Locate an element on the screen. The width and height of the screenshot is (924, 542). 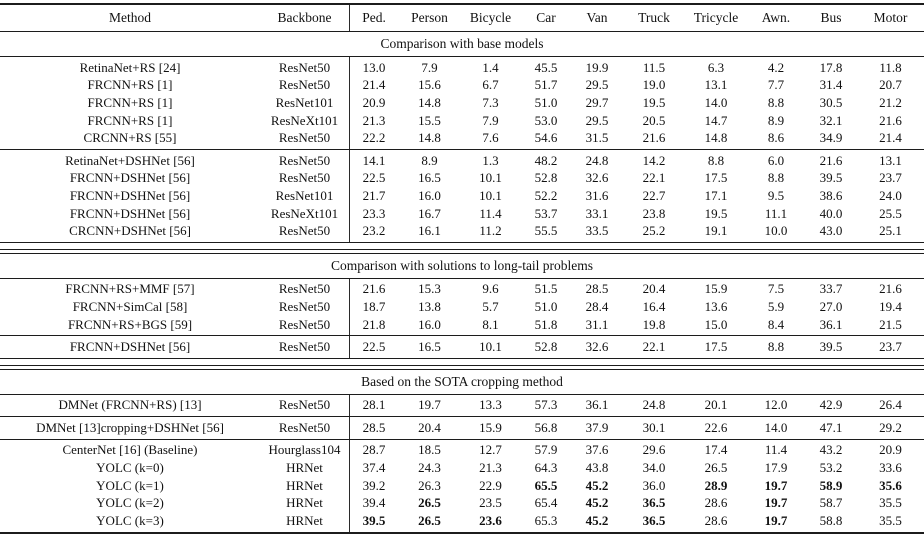
value-cell: 12.0 is located at coordinates (776, 405).